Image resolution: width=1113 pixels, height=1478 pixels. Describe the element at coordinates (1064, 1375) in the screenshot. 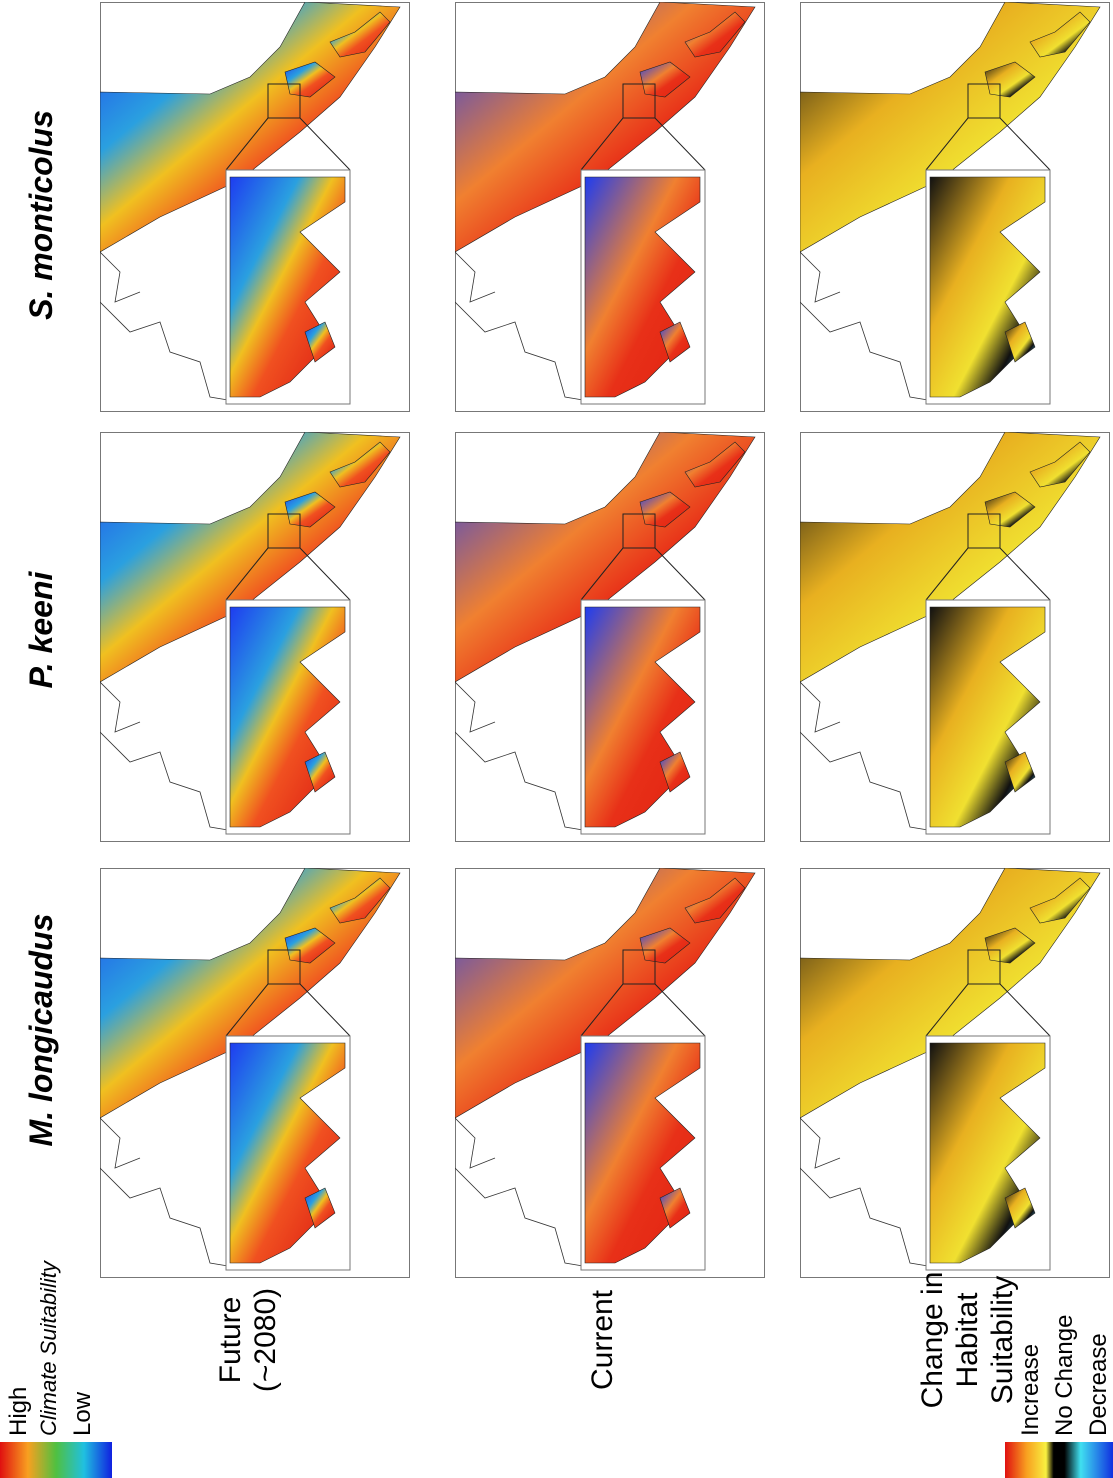

I see `legend-label: No Change` at that location.